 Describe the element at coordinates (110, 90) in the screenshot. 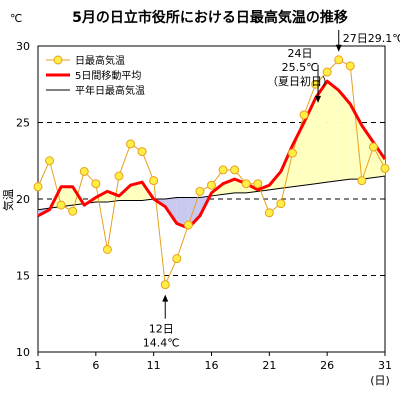

I see `legend-label-normal: 平年日最高気温` at that location.